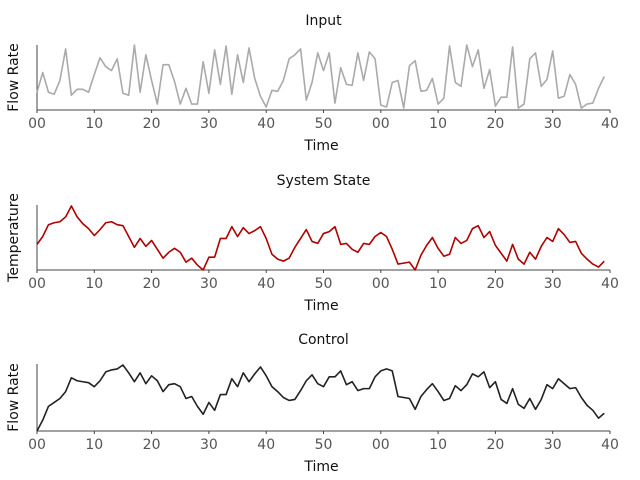 The height and width of the screenshot is (480, 640). I want to click on y-axis-label: Temperature, so click(14, 238).